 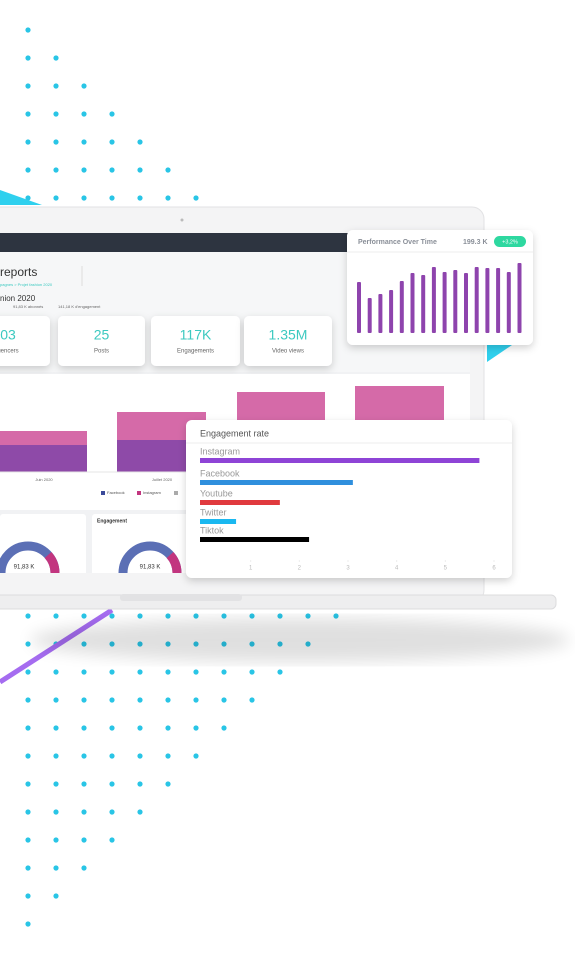 What do you see at coordinates (18, 272) in the screenshot?
I see `page-title: reports` at bounding box center [18, 272].